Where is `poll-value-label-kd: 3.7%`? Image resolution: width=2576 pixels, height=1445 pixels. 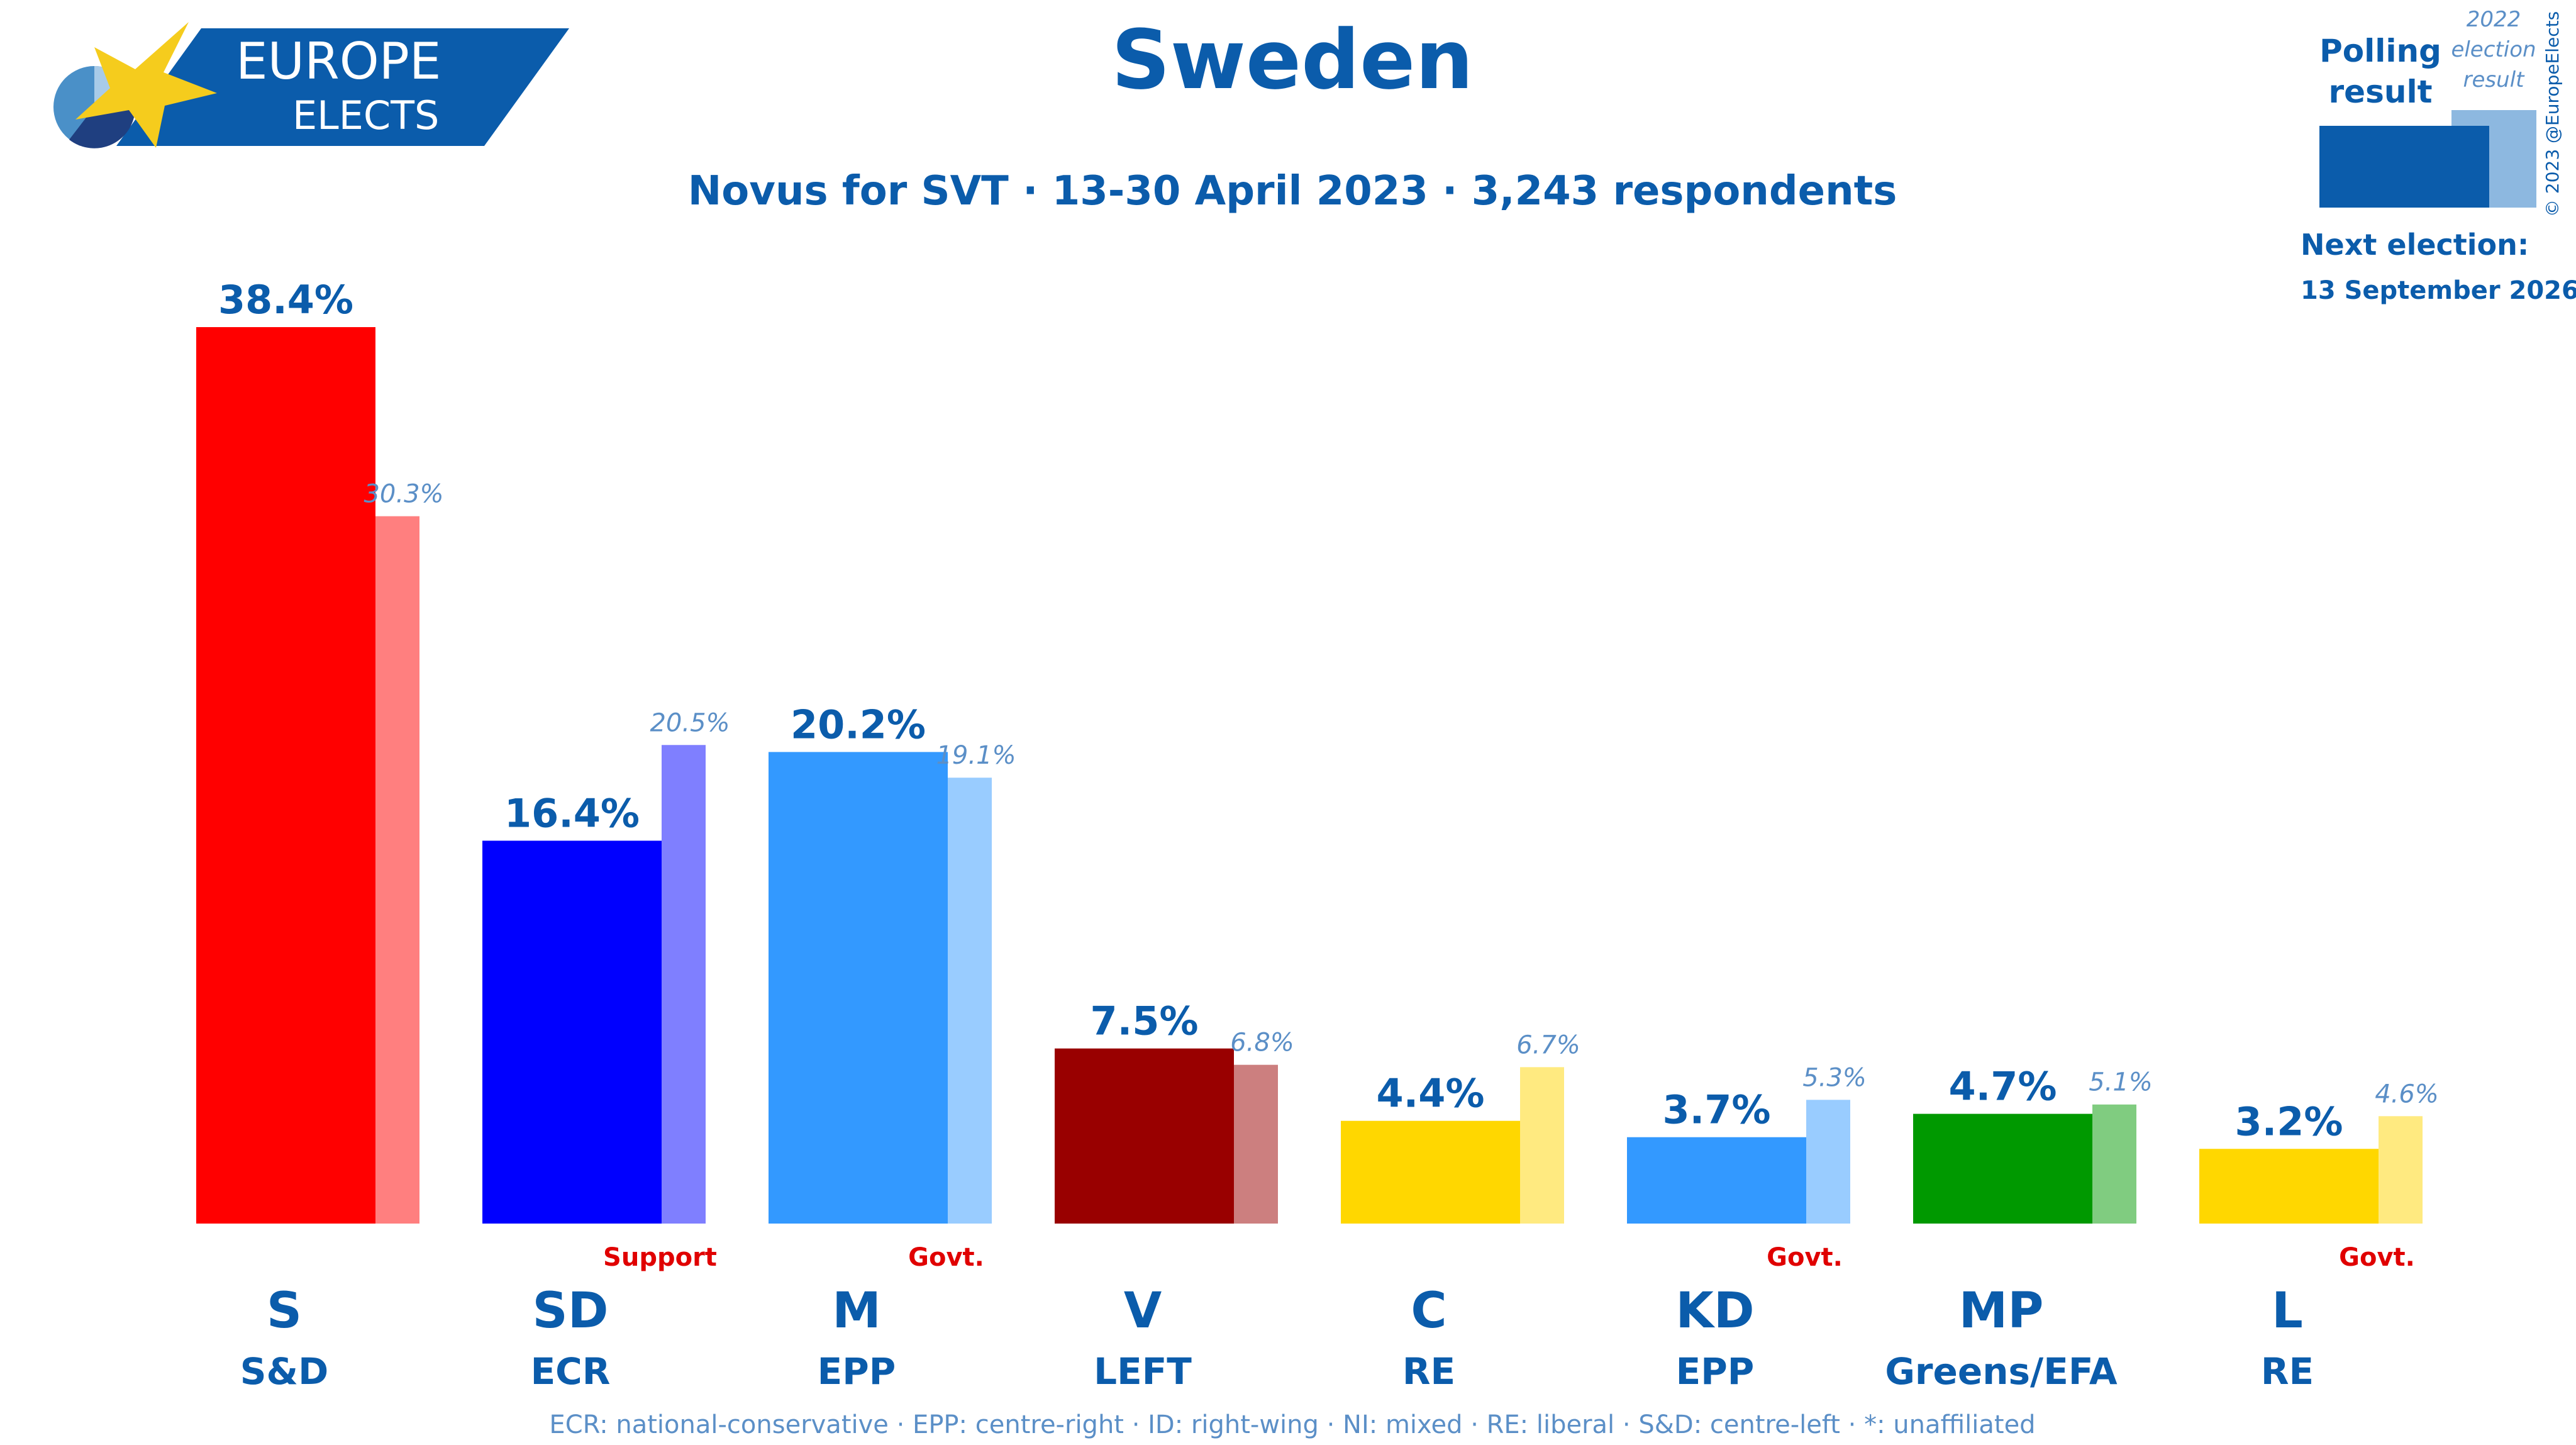 poll-value-label-kd: 3.7% is located at coordinates (1717, 1110).